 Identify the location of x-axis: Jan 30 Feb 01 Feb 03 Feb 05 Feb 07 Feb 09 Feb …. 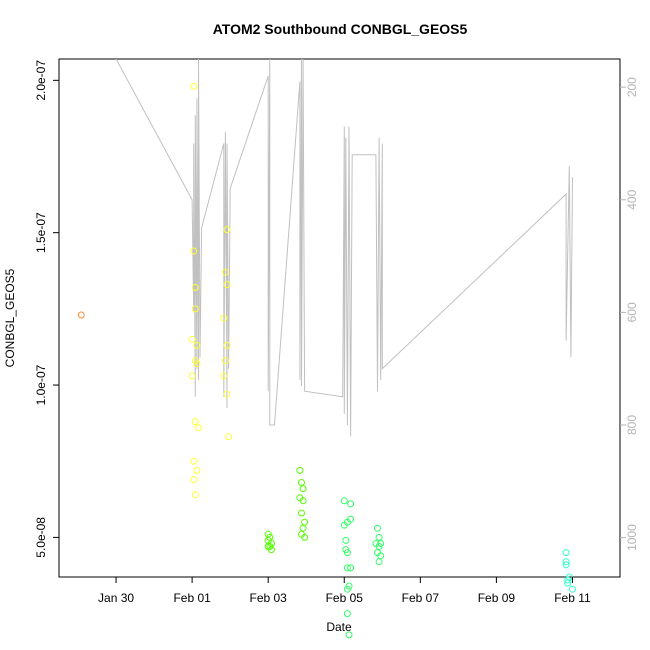
(344, 591).